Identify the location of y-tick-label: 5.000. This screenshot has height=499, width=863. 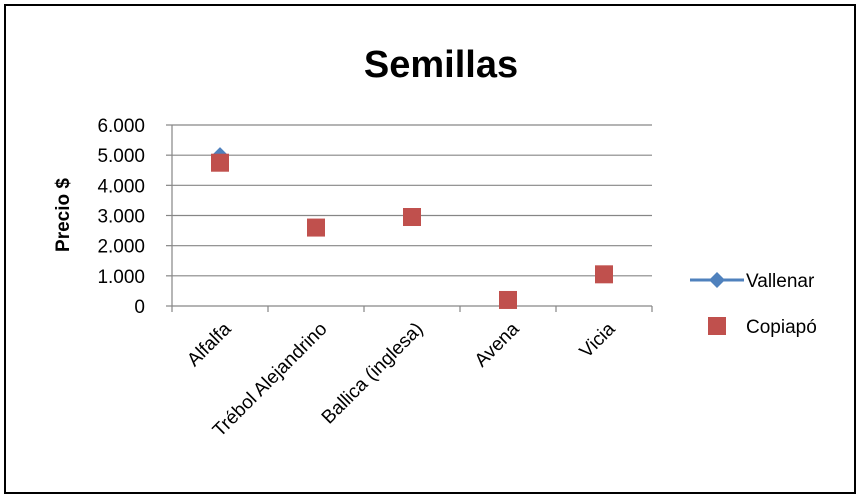
(121, 156).